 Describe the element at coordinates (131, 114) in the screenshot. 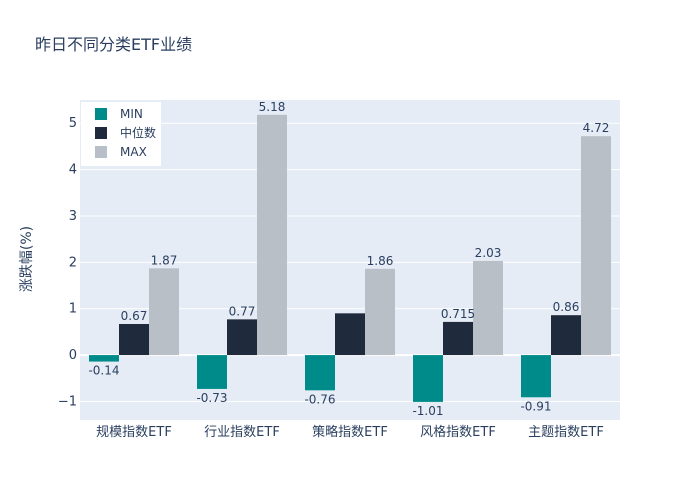

I see `legend-item-label: MIN` at that location.